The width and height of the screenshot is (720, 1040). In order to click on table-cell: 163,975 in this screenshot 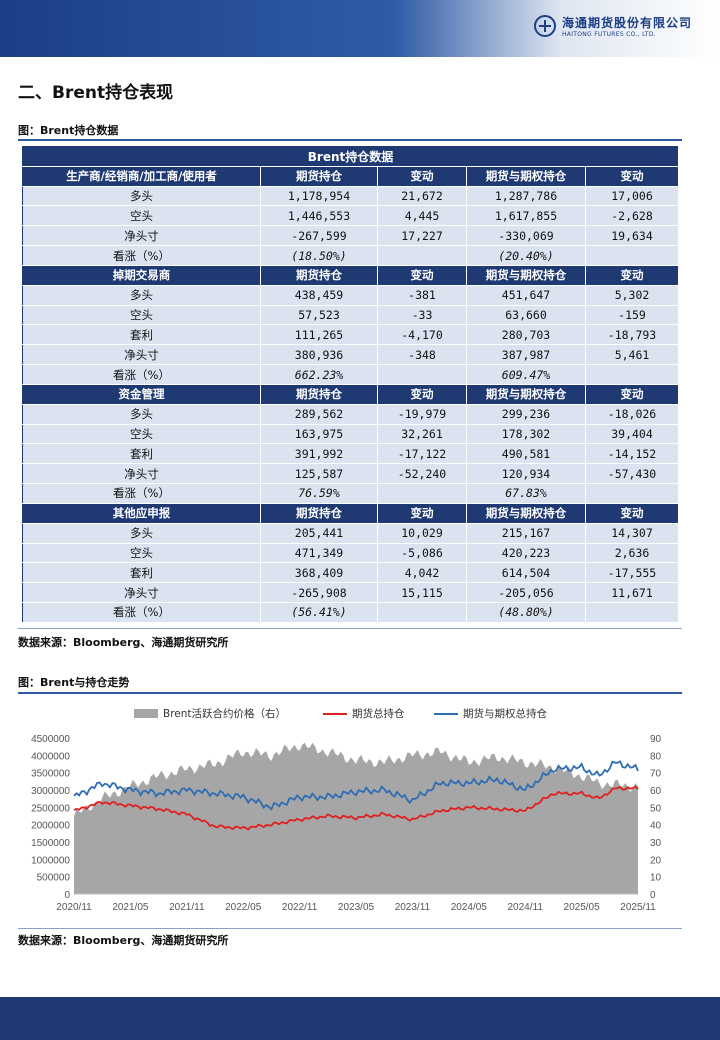, I will do `click(319, 434)`.